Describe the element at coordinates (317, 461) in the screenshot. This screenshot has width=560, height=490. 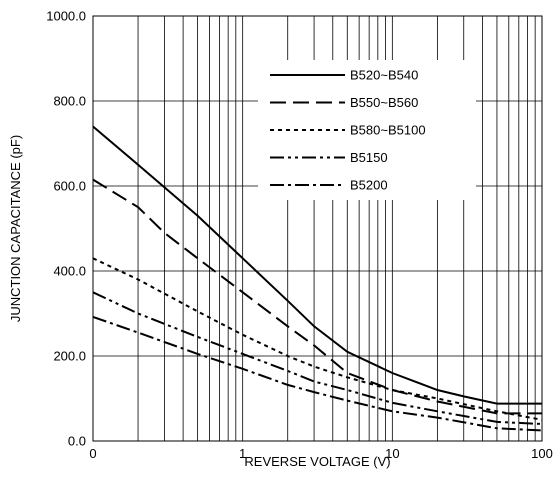
I see `x-axis-title: REVERSE VOLTAGE (V)` at that location.